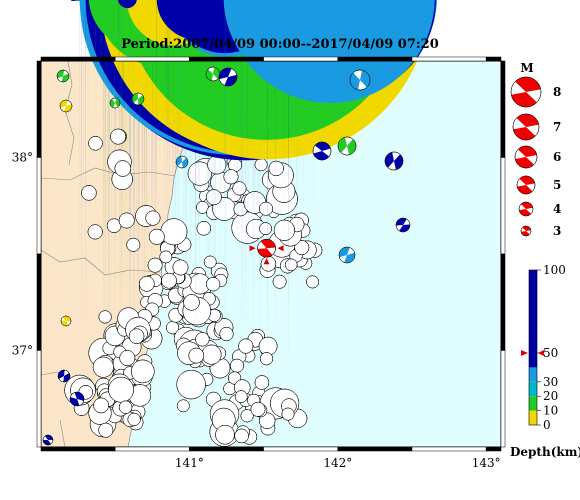  What do you see at coordinates (252, 248) in the screenshot?
I see `highlight-arrow-left` at bounding box center [252, 248].